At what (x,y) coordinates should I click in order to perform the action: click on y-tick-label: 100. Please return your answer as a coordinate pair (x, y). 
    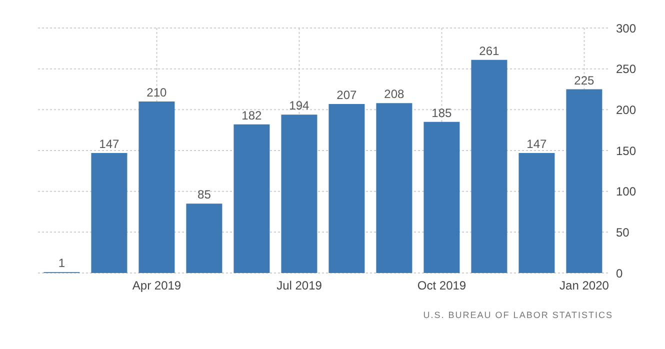
    Looking at the image, I should click on (626, 191).